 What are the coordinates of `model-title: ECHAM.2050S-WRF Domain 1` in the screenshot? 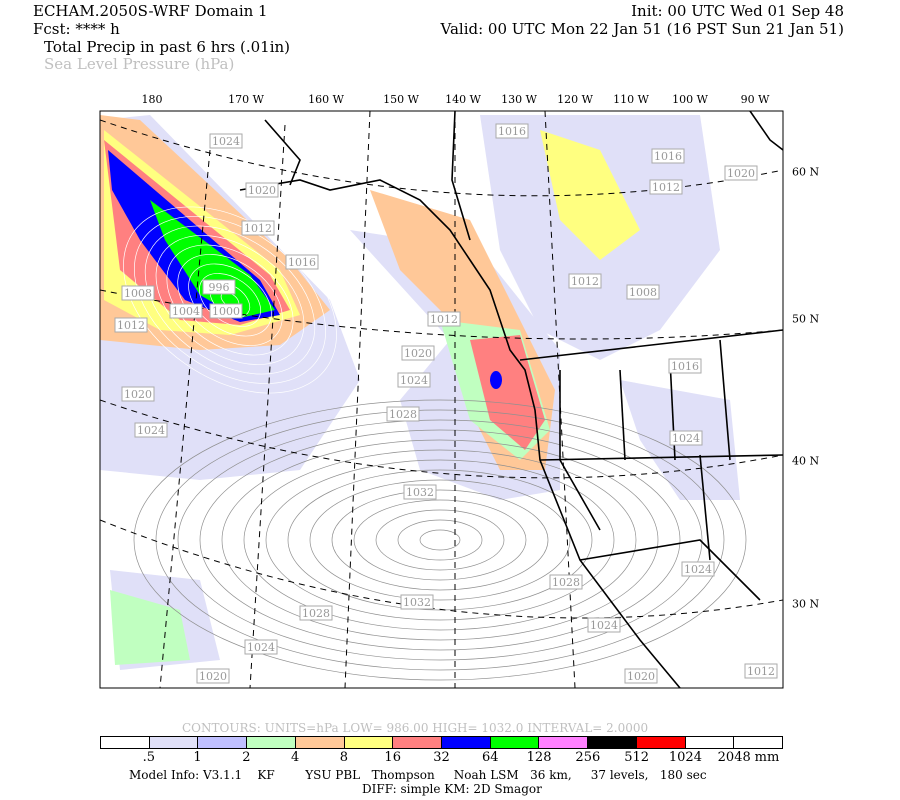 It's located at (150, 11).